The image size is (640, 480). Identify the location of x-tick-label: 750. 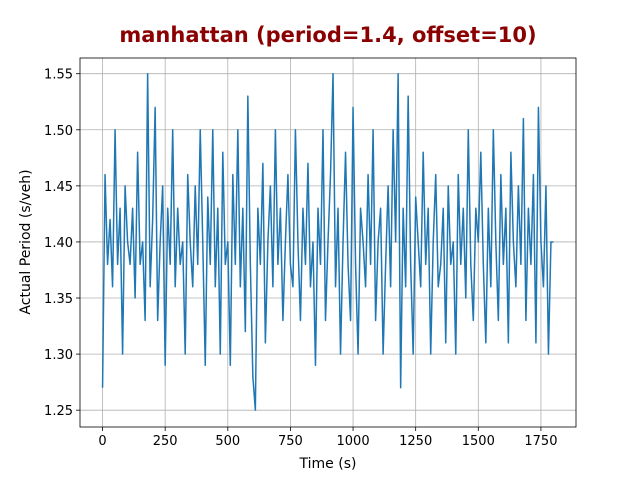
(290, 441).